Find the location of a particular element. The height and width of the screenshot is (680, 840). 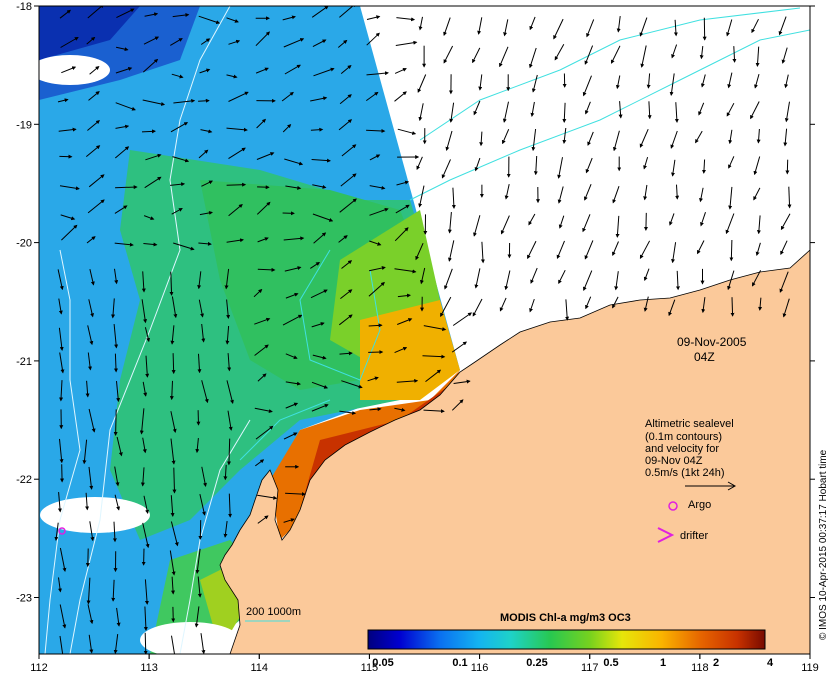

colorbar-tick-label: 0.05 is located at coordinates (383, 663).